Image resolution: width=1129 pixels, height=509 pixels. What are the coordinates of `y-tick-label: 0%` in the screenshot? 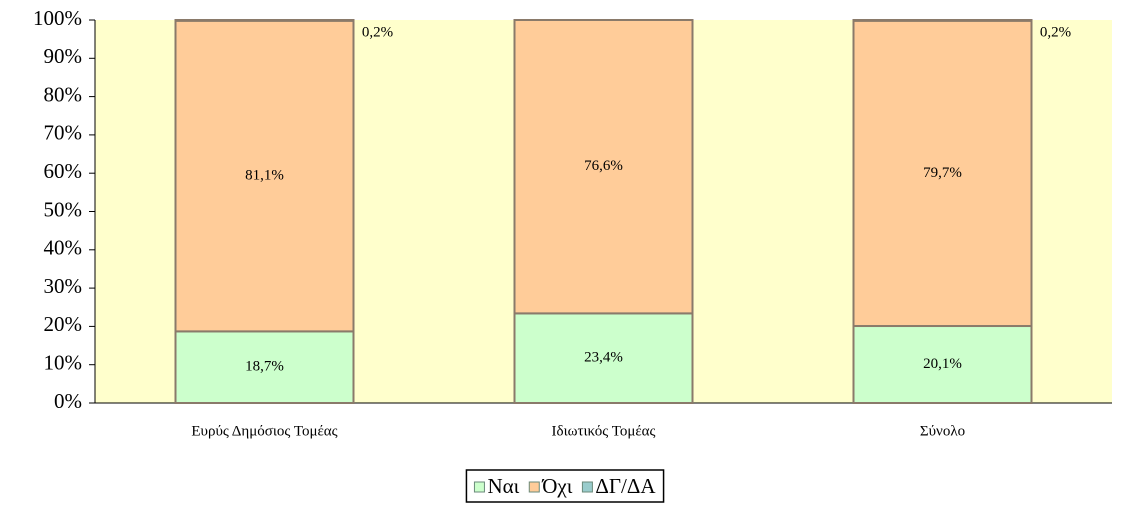 It's located at (68, 401).